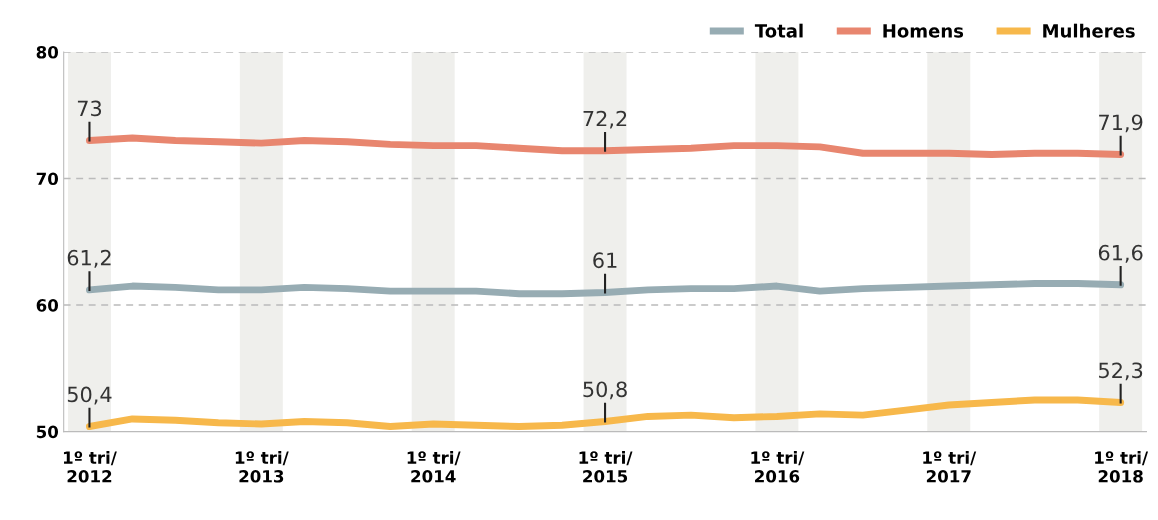 The image size is (1158, 520). I want to click on data-label: 73, so click(89, 108).